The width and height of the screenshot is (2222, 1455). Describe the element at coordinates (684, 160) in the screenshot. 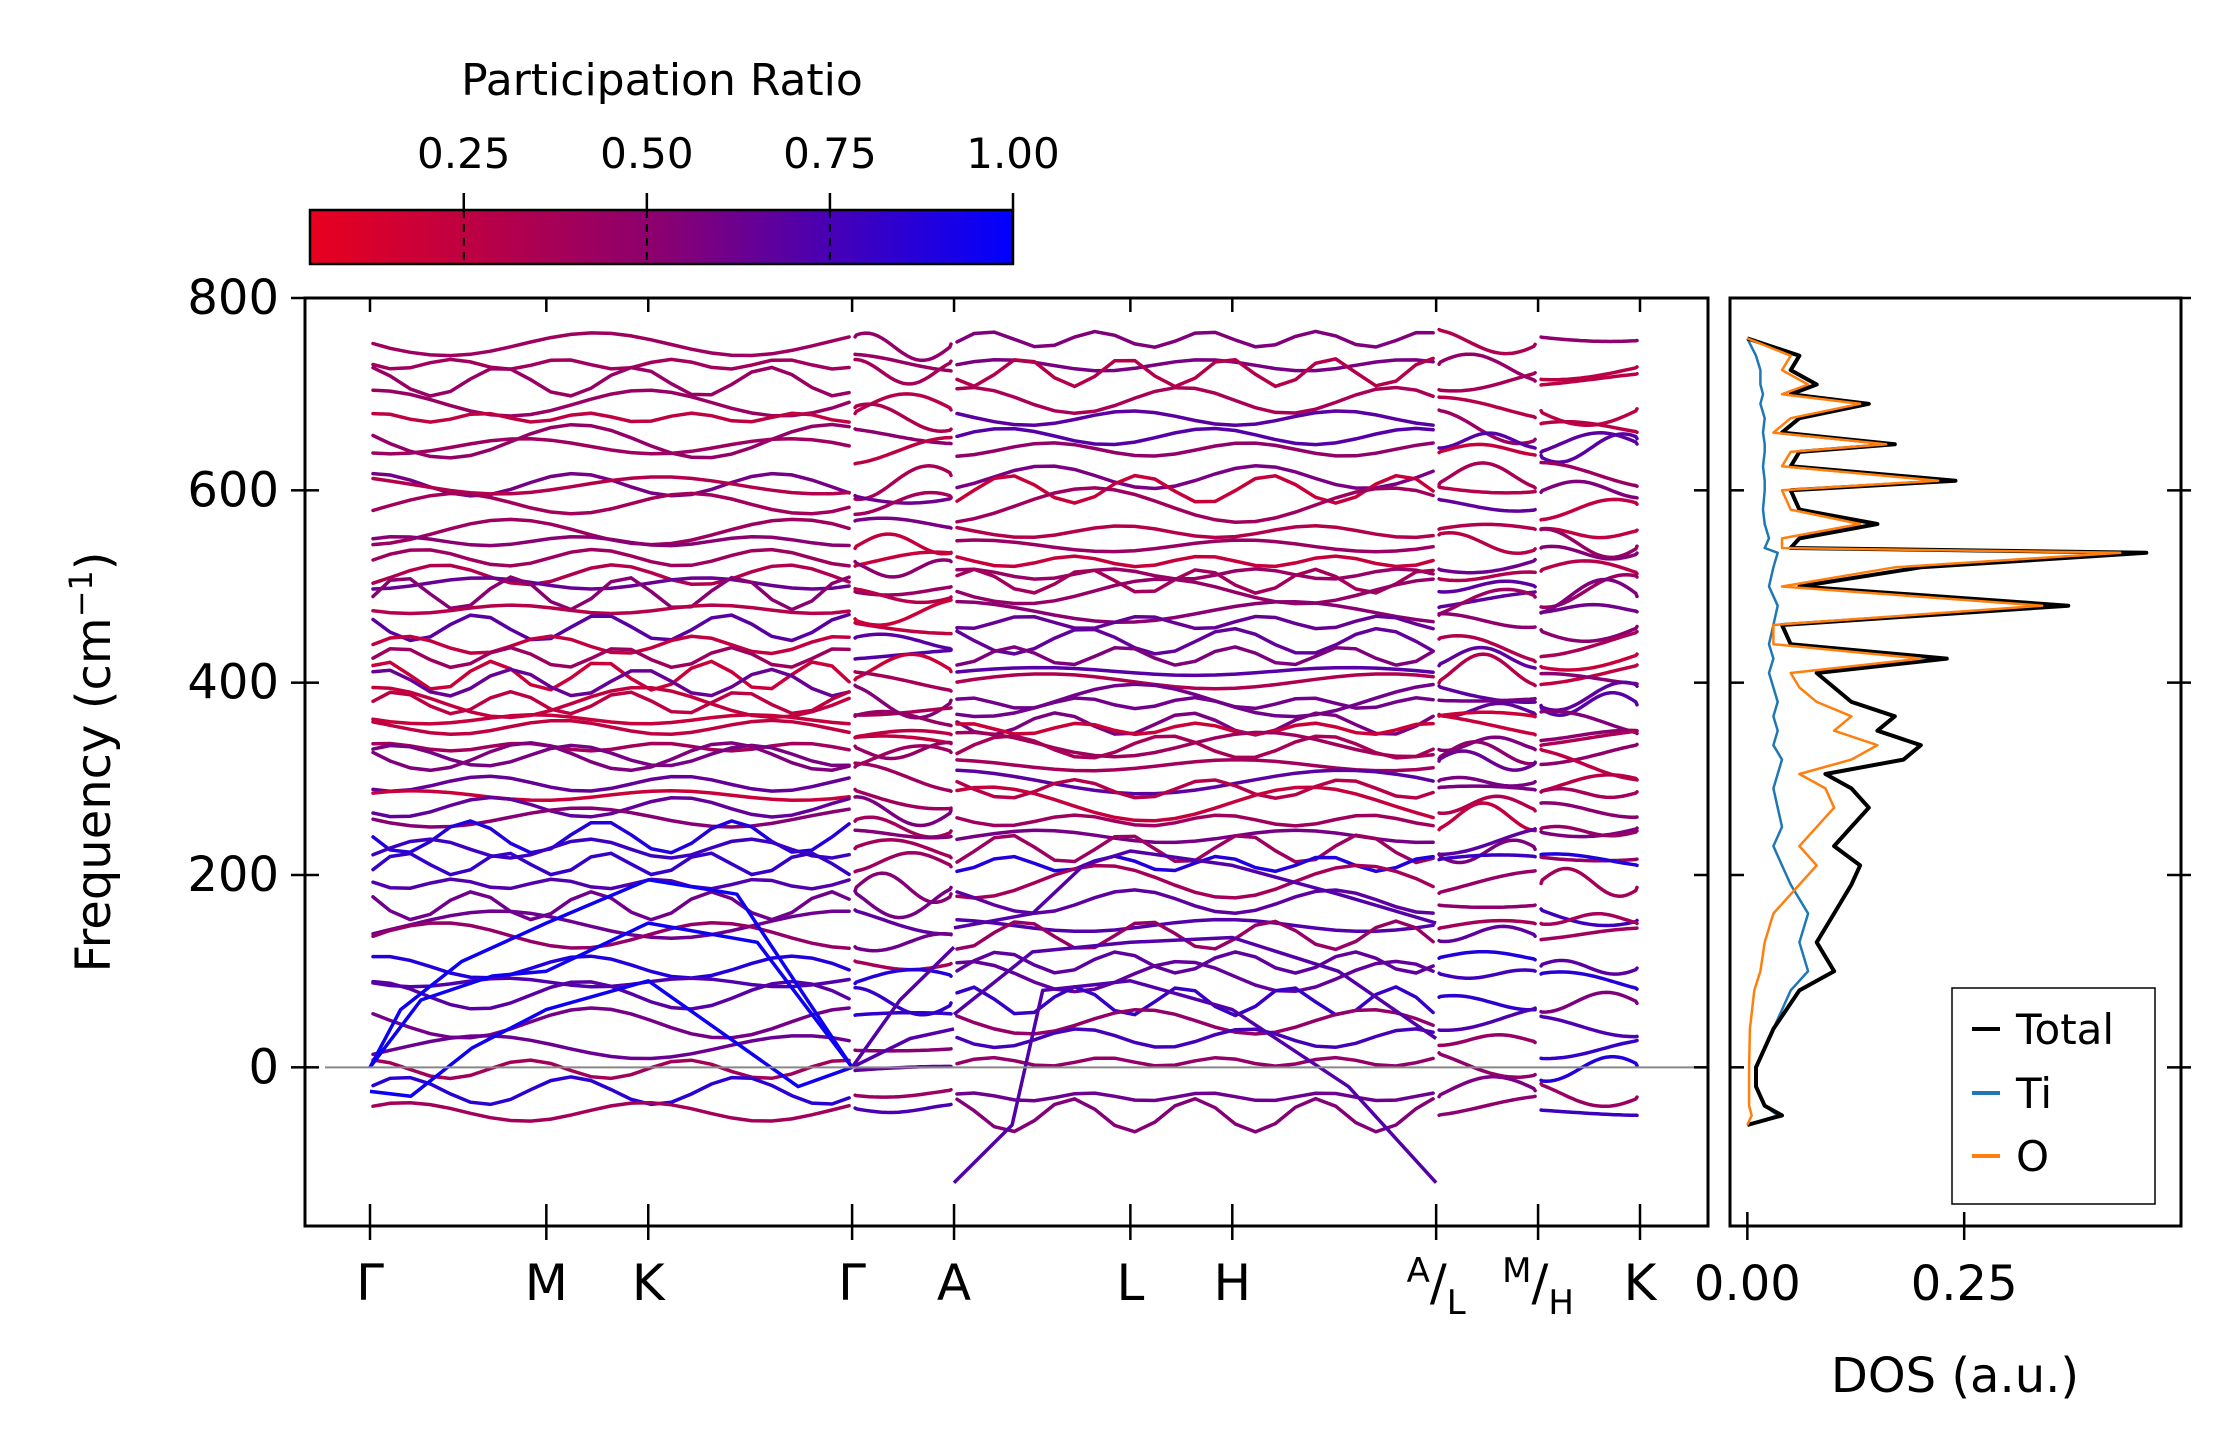

I see `colorbar: Participation Ratio 0.25 0.50 0.75 1.00` at that location.